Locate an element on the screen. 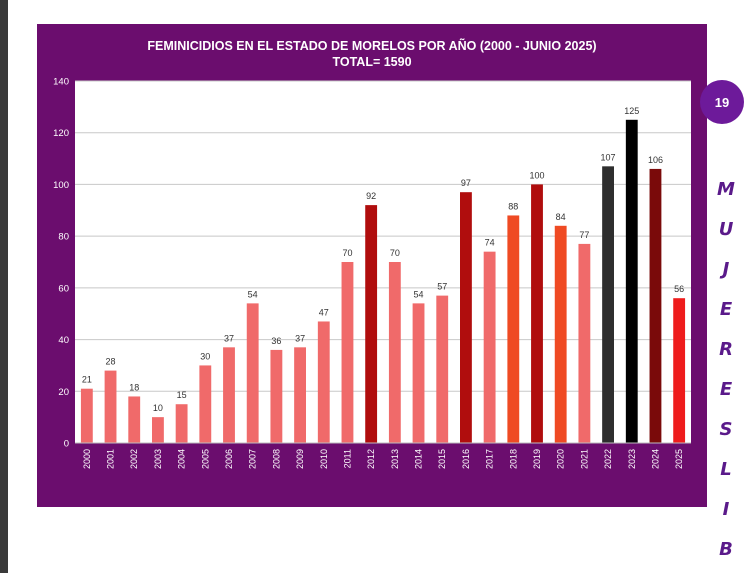  x-tick-label: 2008 is located at coordinates (276, 459).